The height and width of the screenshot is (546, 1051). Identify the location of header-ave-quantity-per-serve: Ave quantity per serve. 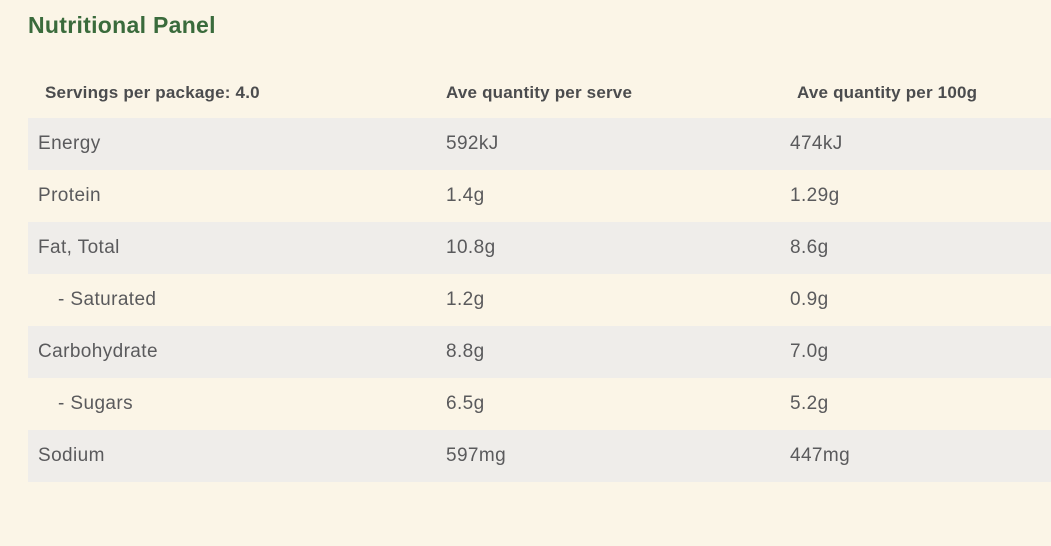
(539, 92).